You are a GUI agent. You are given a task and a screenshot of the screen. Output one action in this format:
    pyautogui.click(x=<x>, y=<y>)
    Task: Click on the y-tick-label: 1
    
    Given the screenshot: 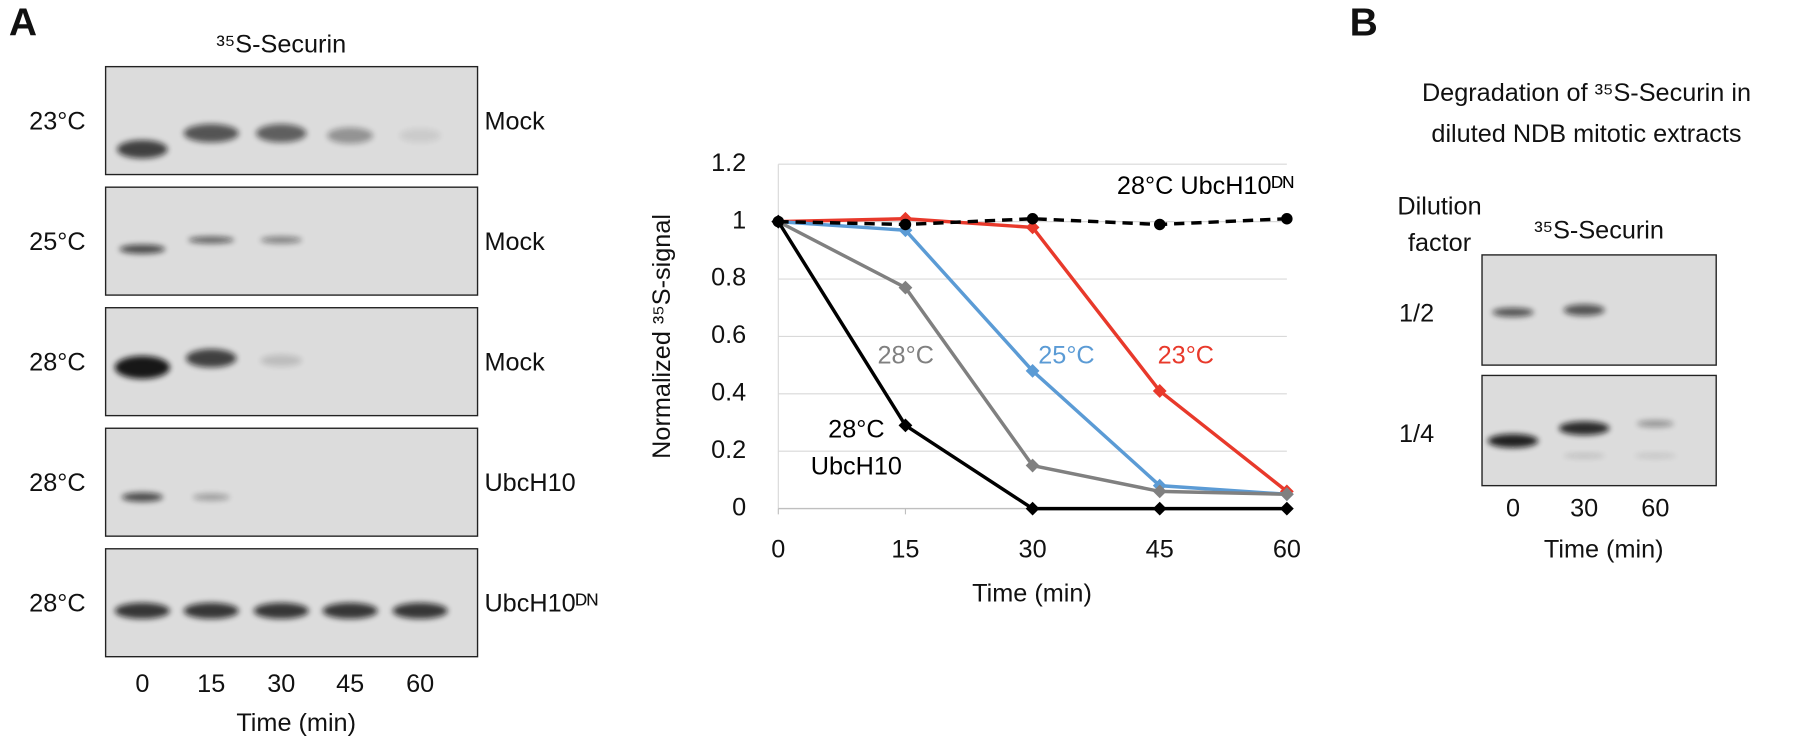 What is the action you would take?
    pyautogui.click(x=739, y=220)
    